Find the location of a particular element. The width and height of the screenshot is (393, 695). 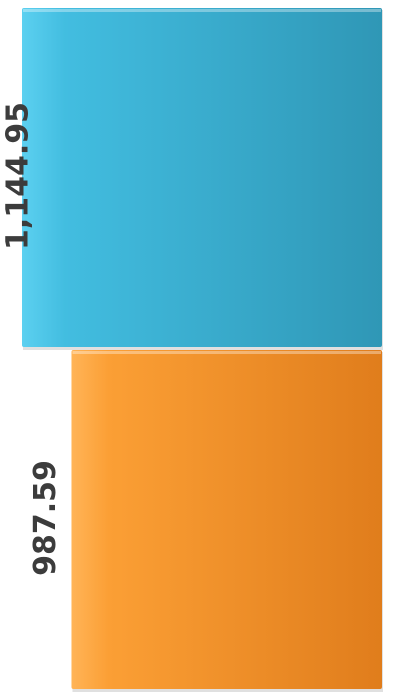

data-label-1: 987.59 is located at coordinates (45, 518).